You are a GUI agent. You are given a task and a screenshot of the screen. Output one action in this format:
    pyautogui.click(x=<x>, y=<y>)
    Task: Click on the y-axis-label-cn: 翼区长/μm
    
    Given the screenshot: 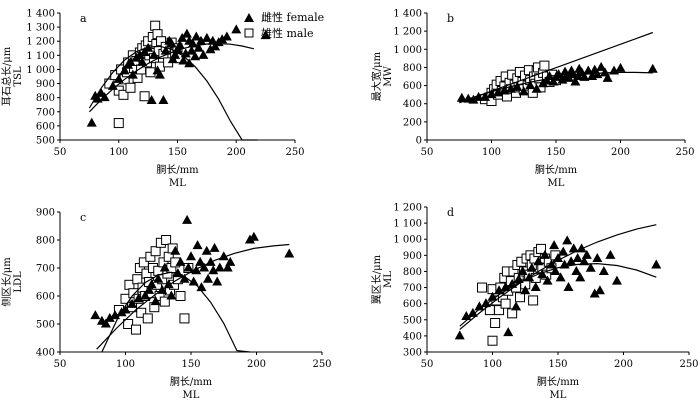 What is the action you would take?
    pyautogui.click(x=377, y=279)
    